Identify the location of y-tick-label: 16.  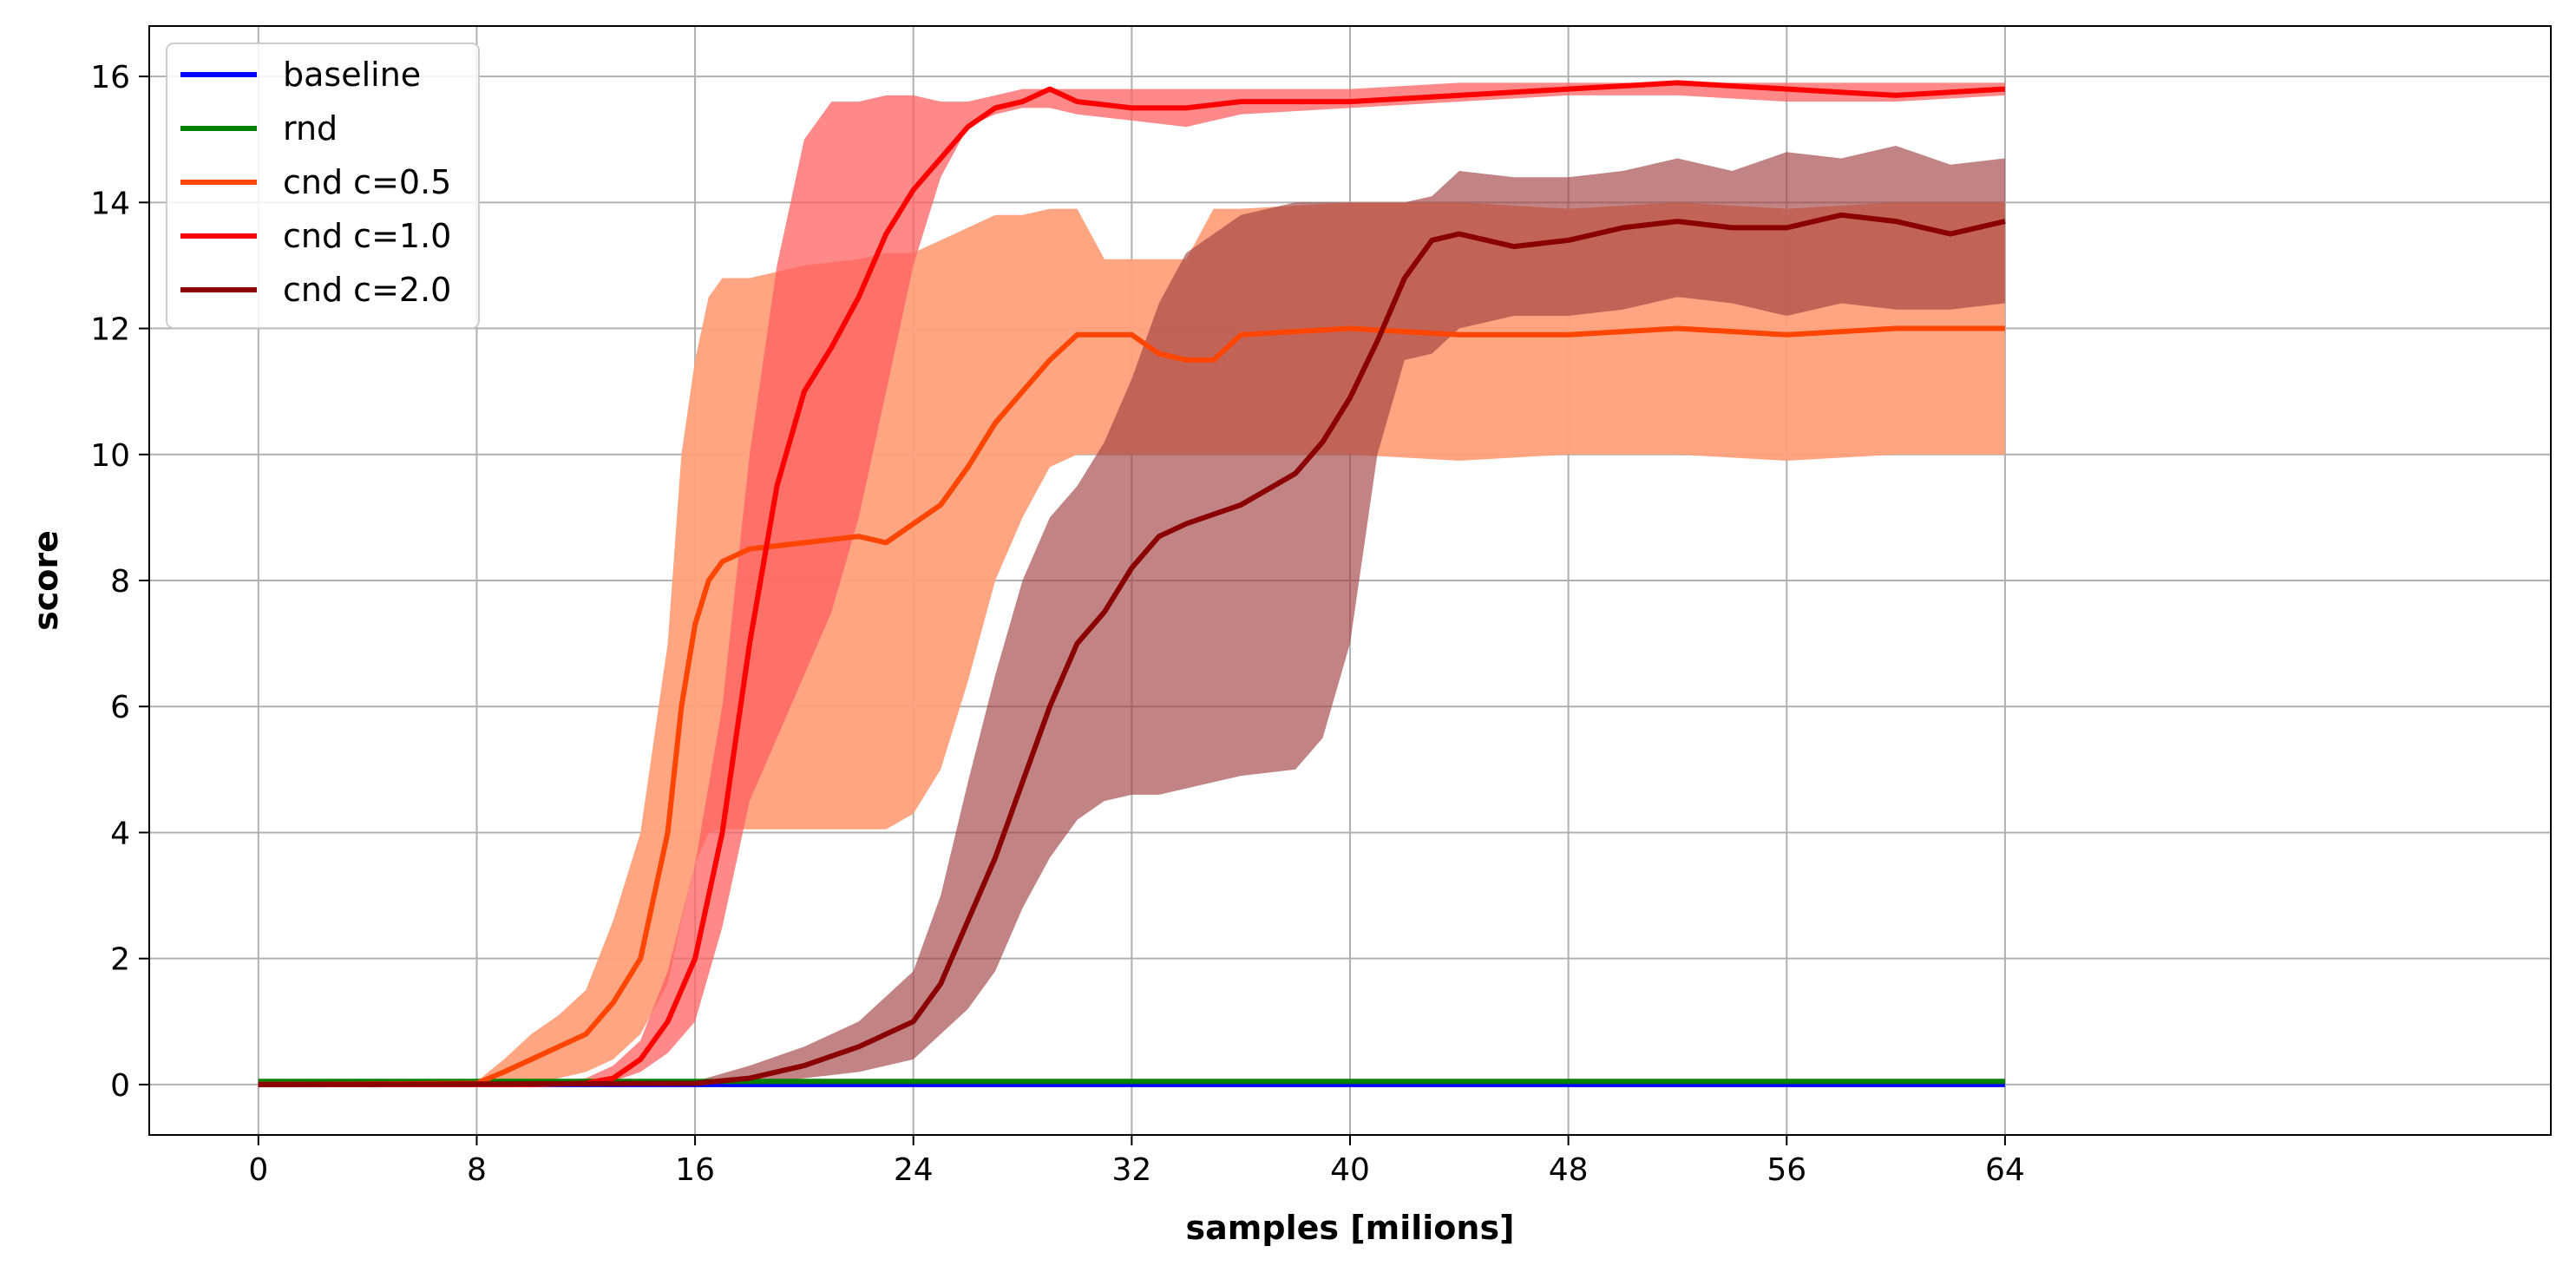
(110, 77).